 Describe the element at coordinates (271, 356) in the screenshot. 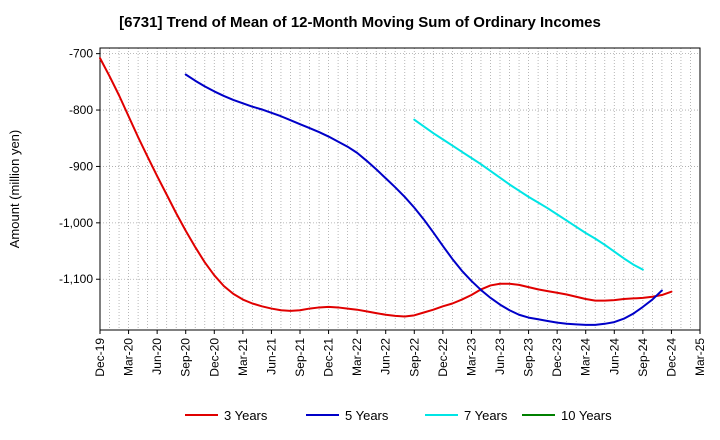

I see `x-tick-label: Jun-21` at that location.